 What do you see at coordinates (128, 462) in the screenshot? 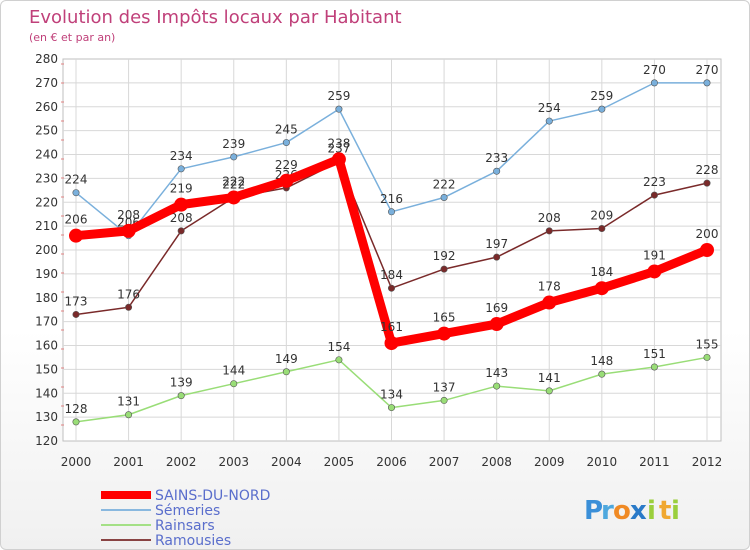
I see `x-tick-label: 2001` at bounding box center [128, 462].